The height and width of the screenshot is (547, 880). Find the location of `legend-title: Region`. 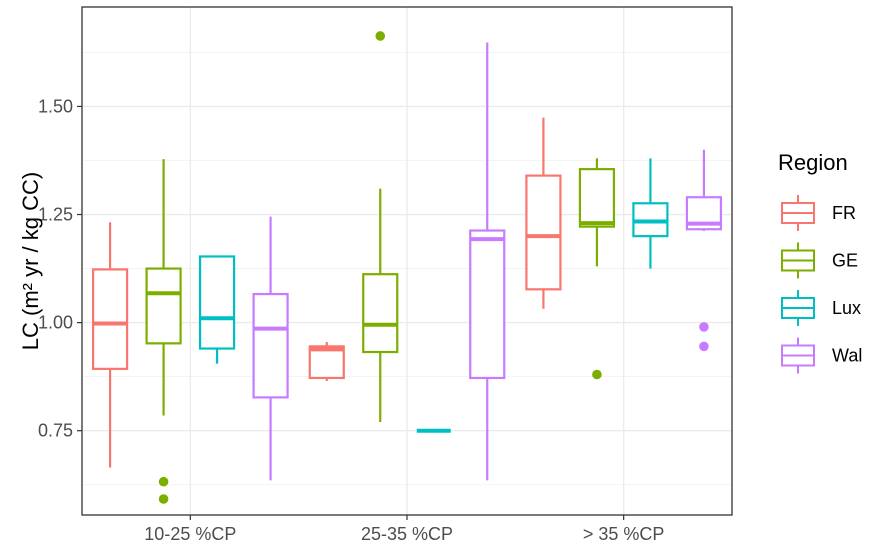

legend-title: Region is located at coordinates (813, 162).